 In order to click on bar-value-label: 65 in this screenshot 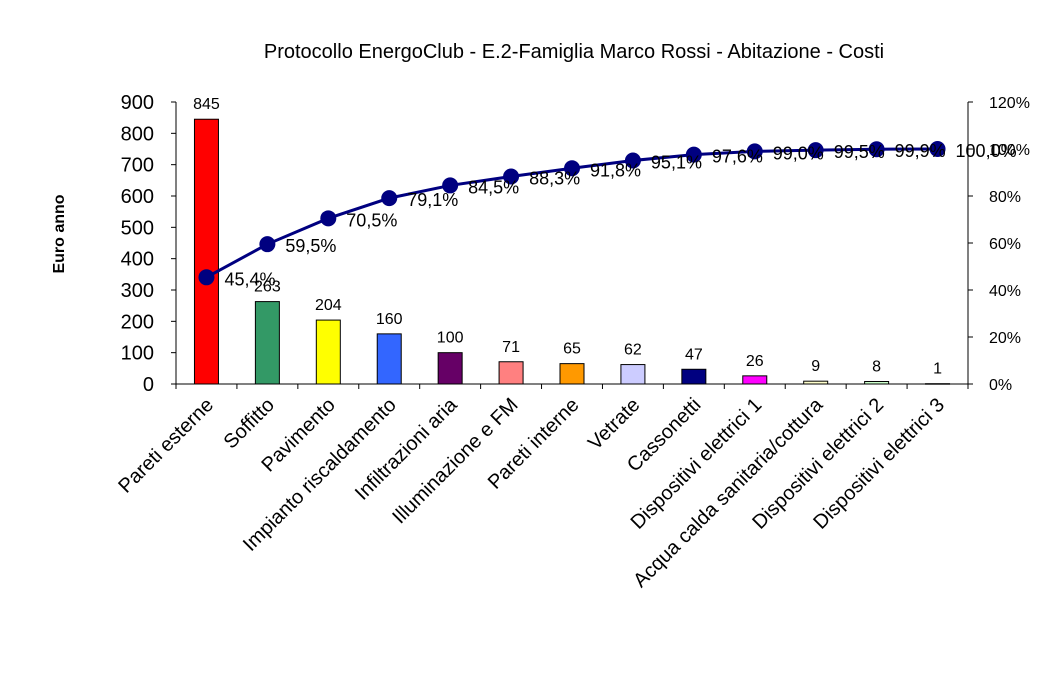, I will do `click(572, 349)`.